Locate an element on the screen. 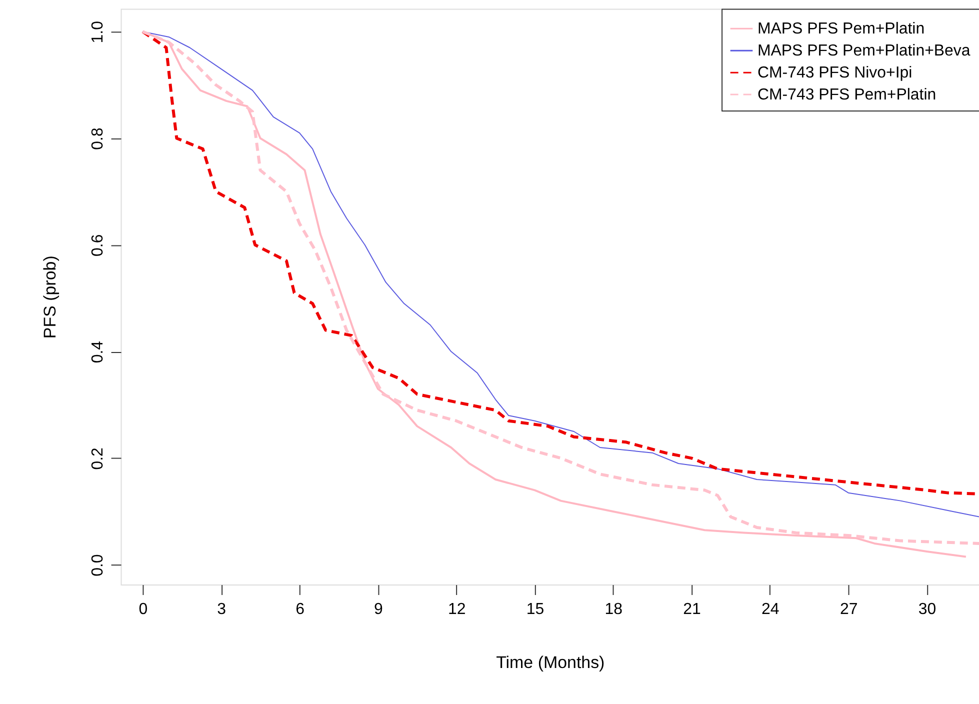 The image size is (979, 704). legend-label: MAPS PFS Pem+Platin+Beva is located at coordinates (863, 51).